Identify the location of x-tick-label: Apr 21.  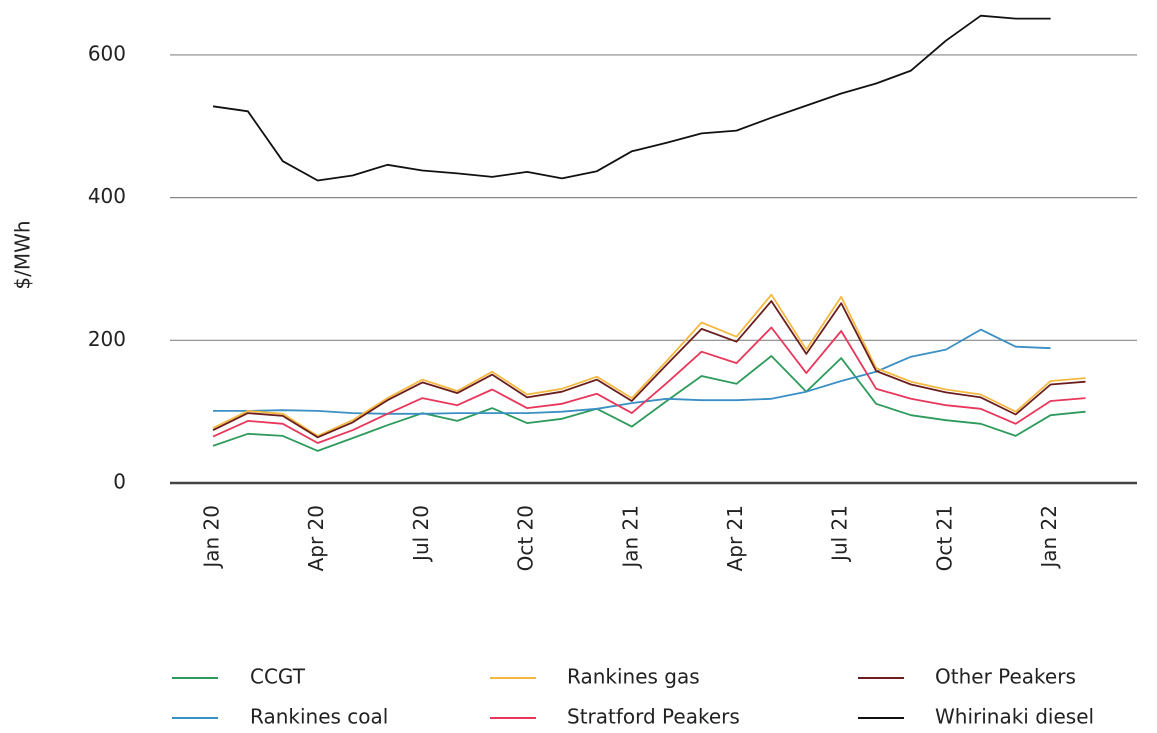
(735, 538).